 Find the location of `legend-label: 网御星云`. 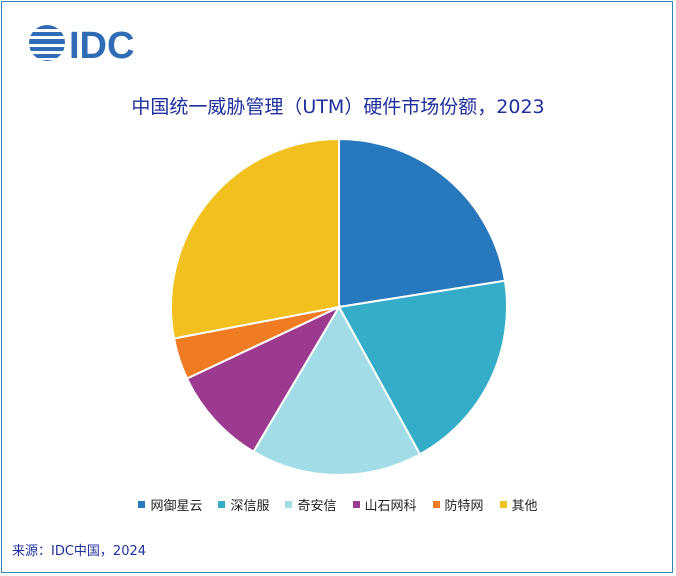

legend-label: 网御星云 is located at coordinates (176, 506).